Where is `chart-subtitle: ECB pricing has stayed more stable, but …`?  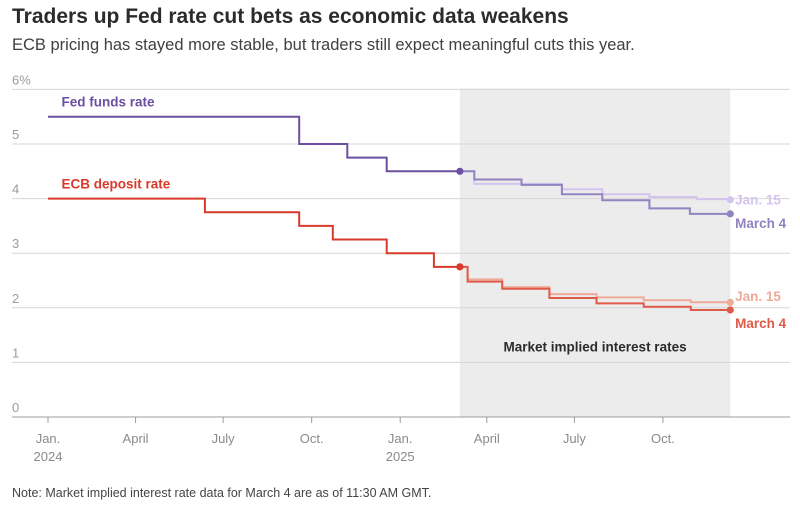 chart-subtitle: ECB pricing has stayed more stable, but … is located at coordinates (323, 45).